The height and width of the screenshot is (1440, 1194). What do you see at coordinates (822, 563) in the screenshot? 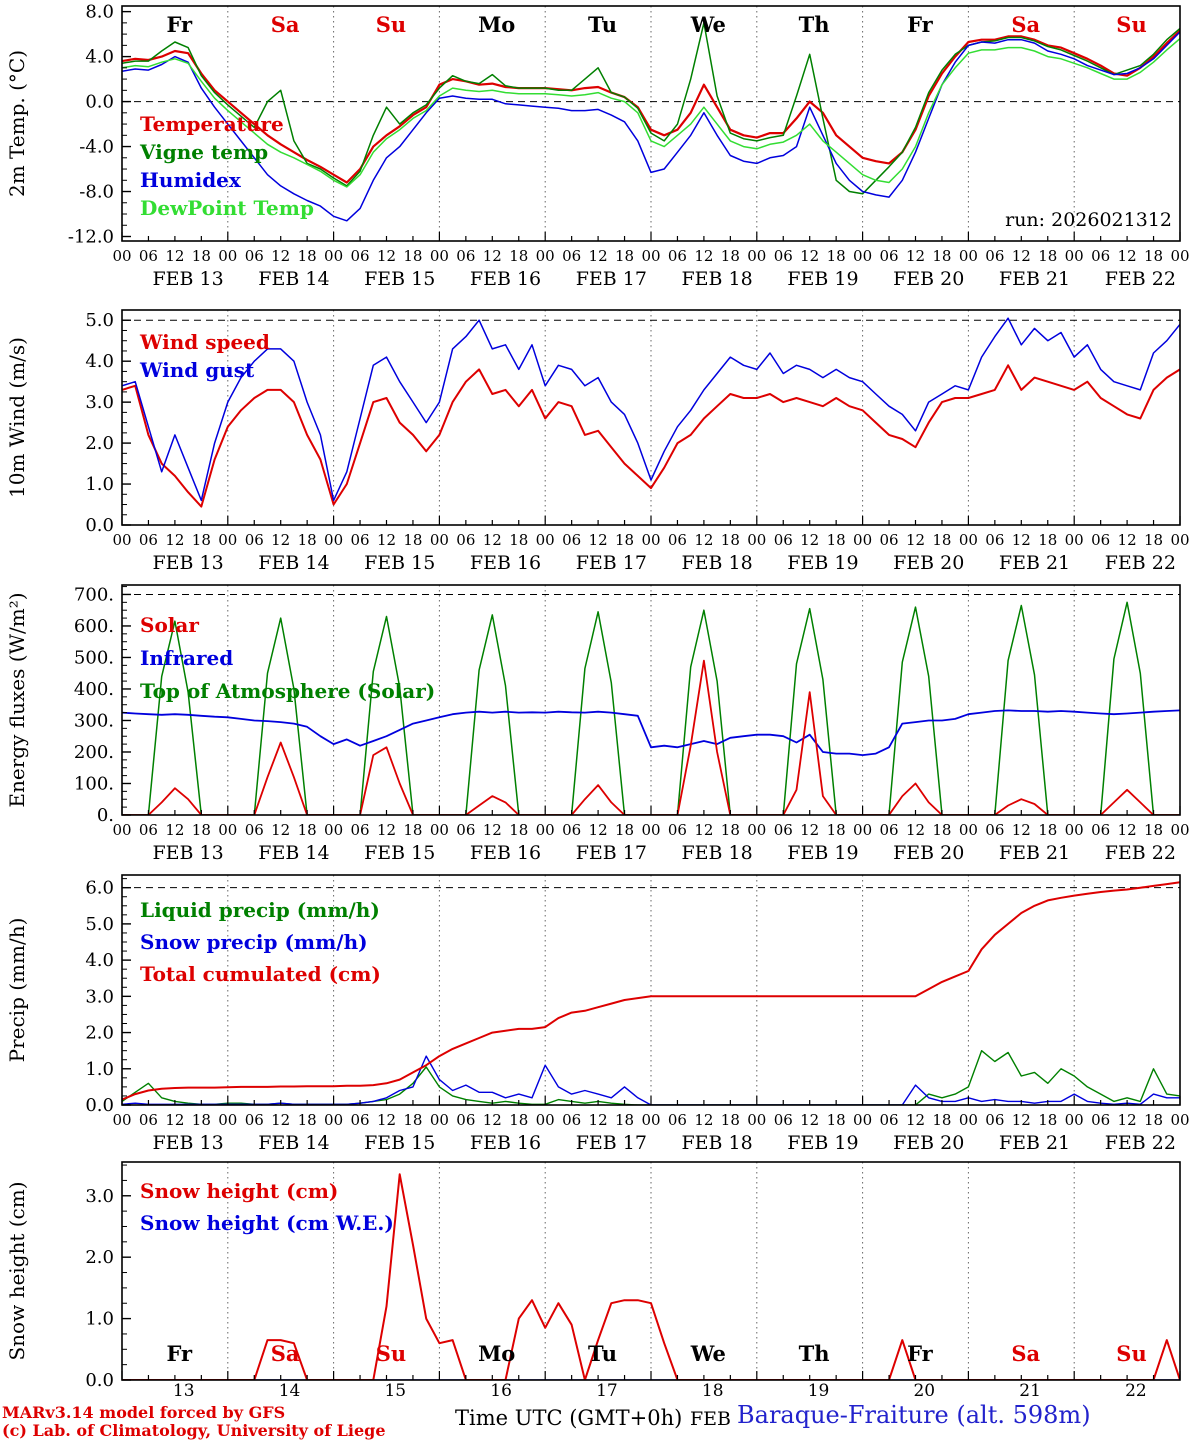
I see `svg-text: FEB 19` at bounding box center [822, 563].